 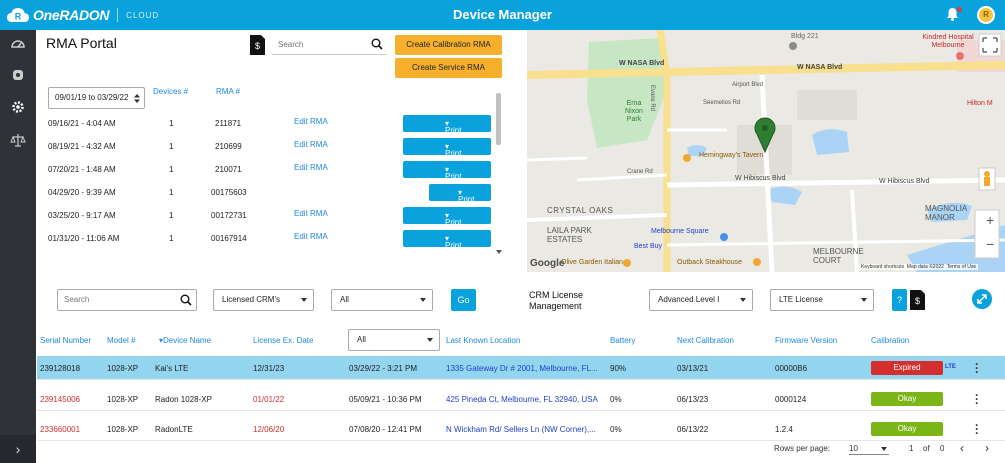 What do you see at coordinates (171, 91) in the screenshot?
I see `col-devices: Devices #` at bounding box center [171, 91].